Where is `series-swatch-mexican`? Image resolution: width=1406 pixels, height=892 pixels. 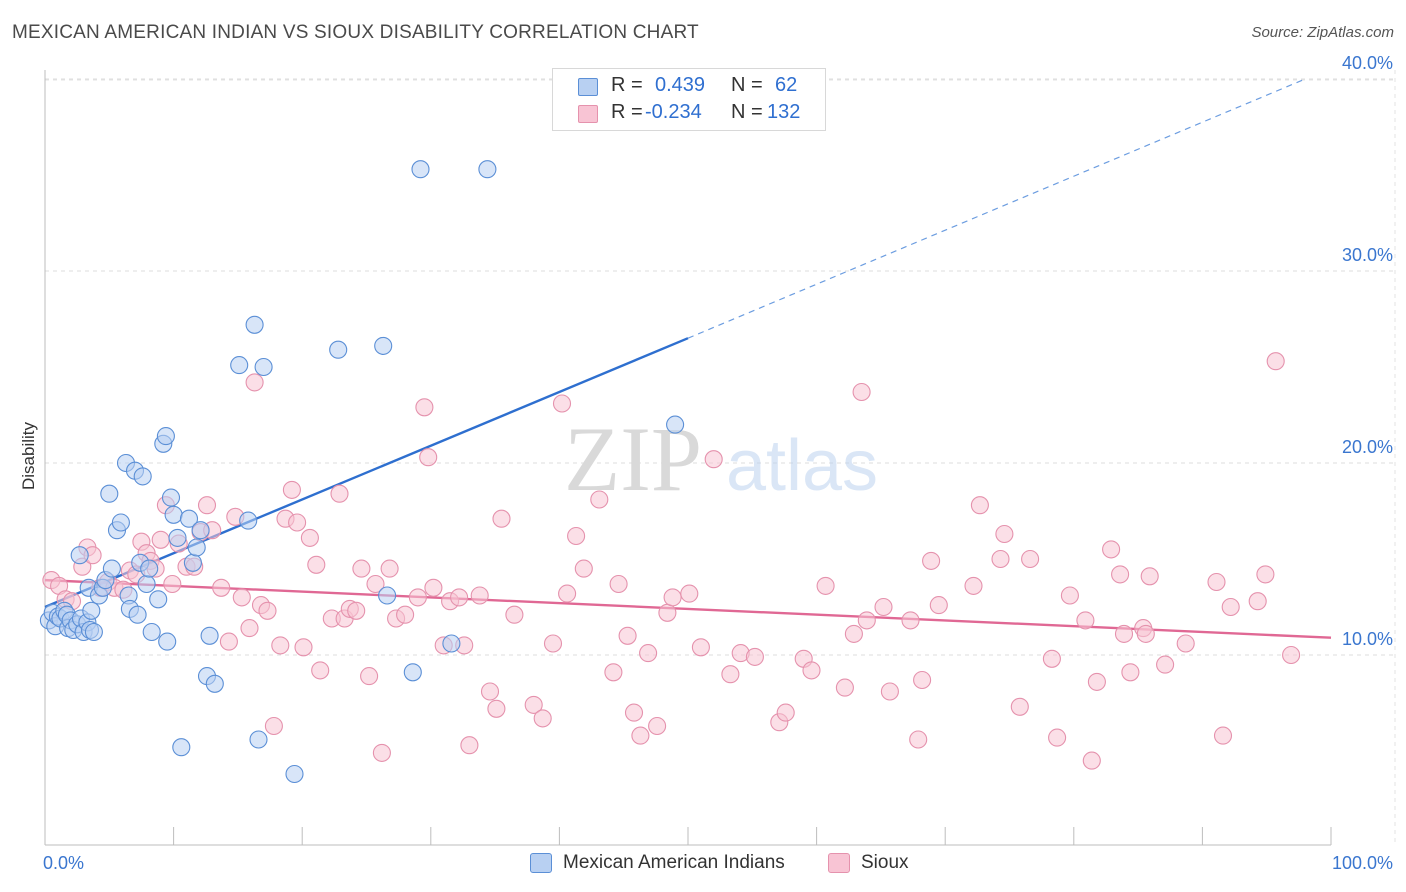 series-swatch-mexican is located at coordinates (541, 863).